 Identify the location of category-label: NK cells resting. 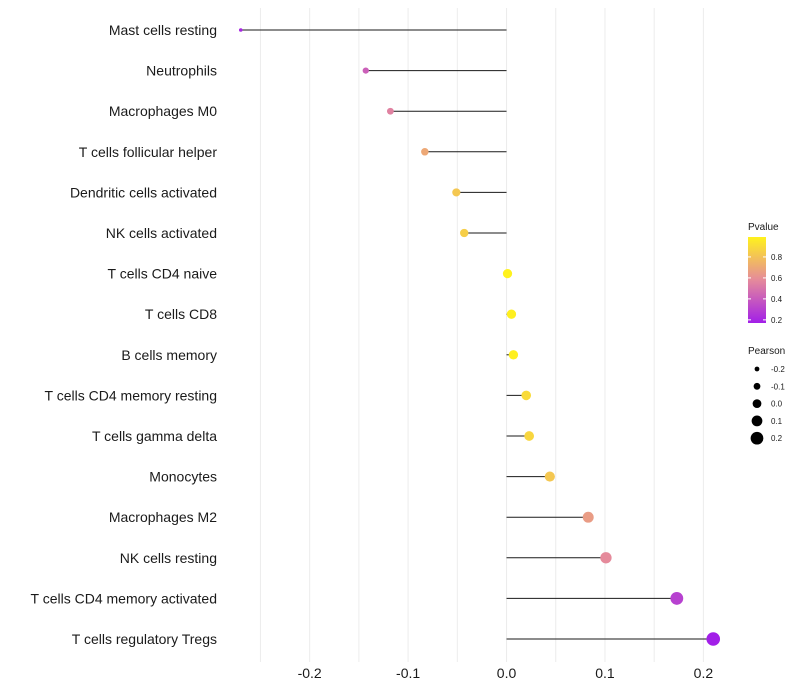
(168, 558).